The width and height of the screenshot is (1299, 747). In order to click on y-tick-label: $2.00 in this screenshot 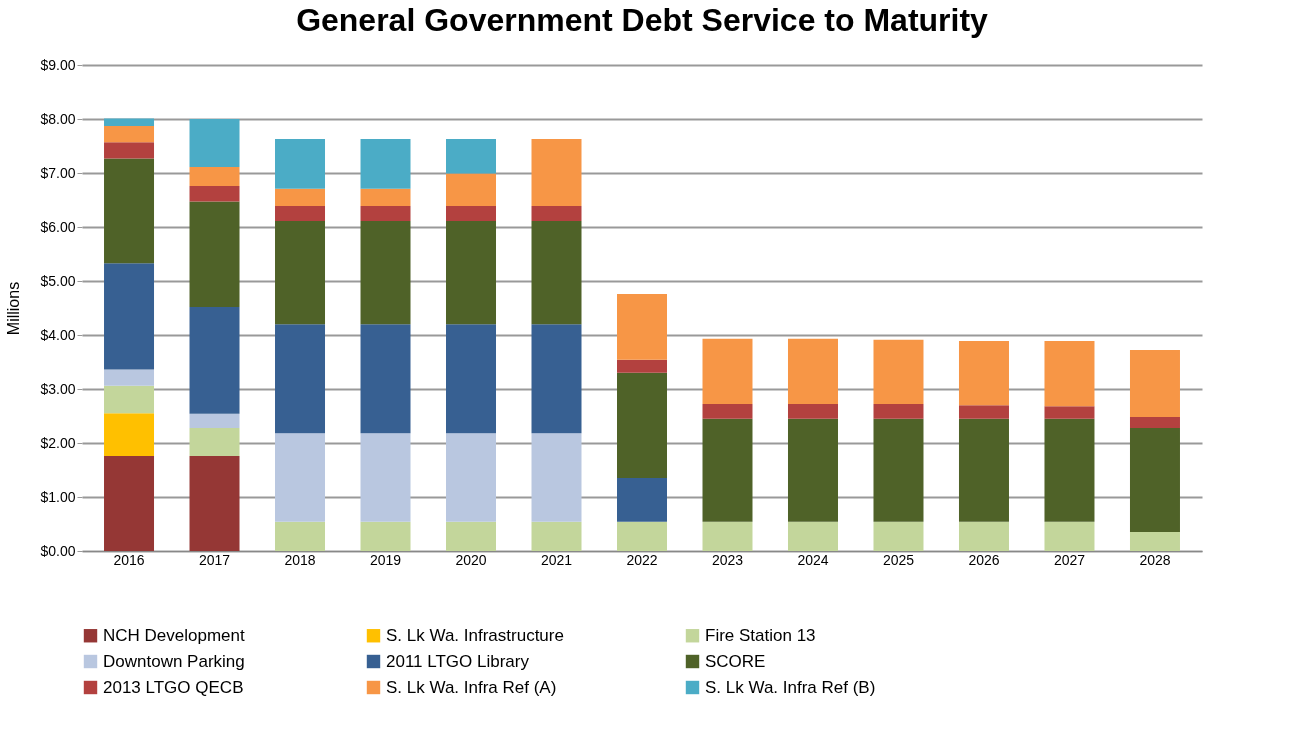, I will do `click(58, 442)`.